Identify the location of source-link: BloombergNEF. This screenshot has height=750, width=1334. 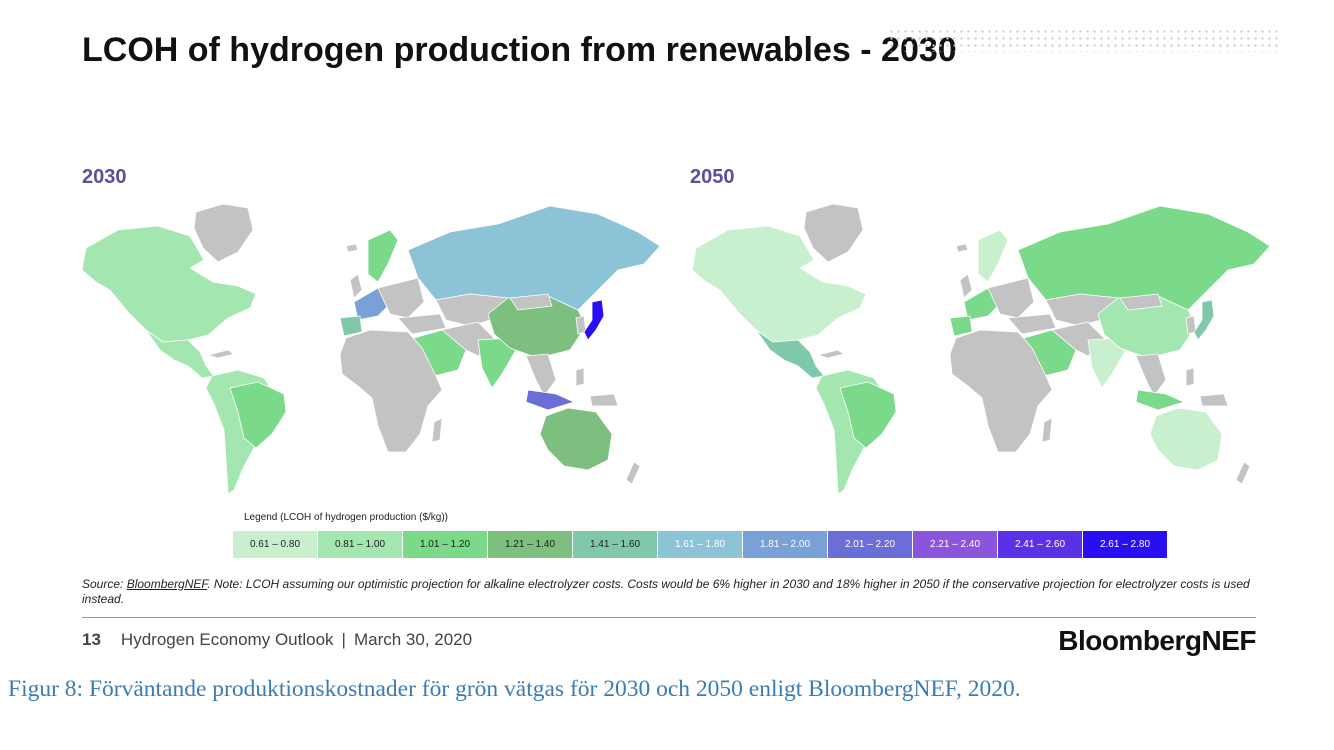
(167, 584).